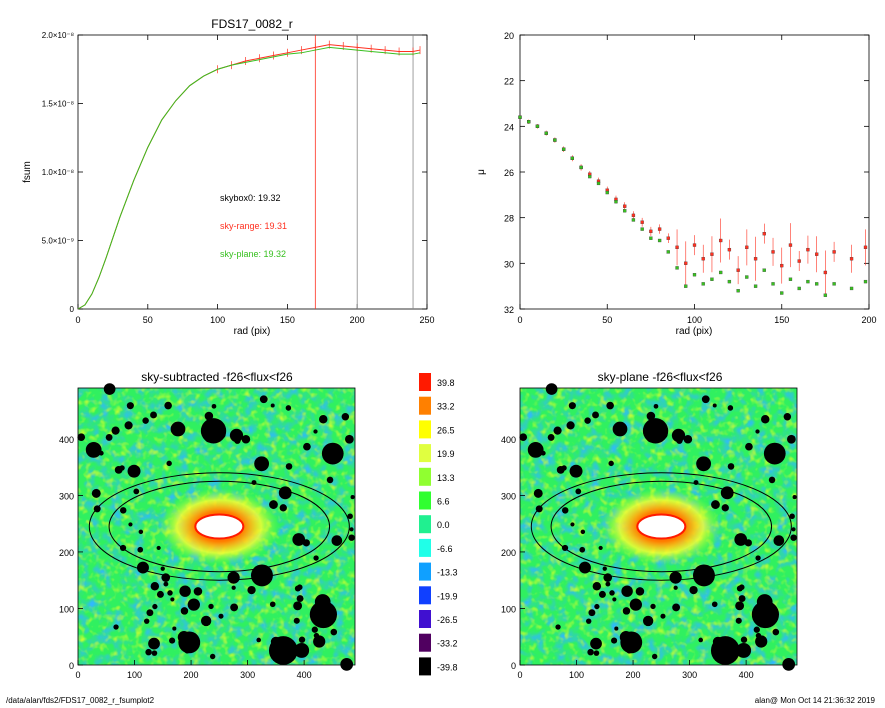 The image size is (885, 708). I want to click on sky-subtracted-ticks: 00 100 100 200 200 300 300 400 400, so click(185, 557).